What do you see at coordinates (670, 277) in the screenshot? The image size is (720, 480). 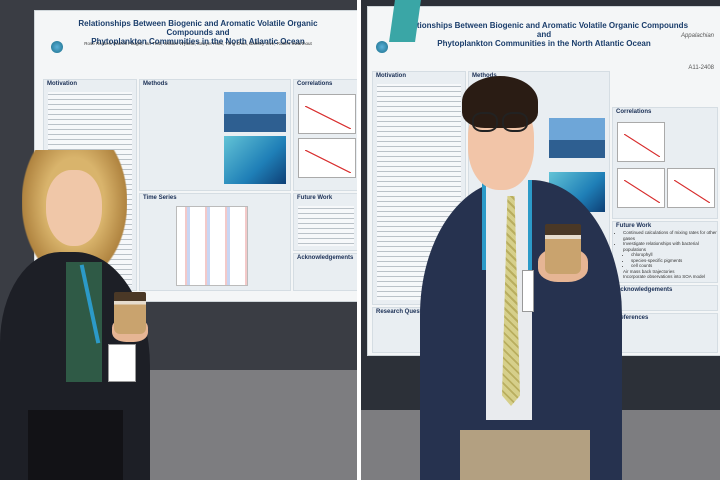 I see `list-item: Incorporate observations into SOA model` at bounding box center [670, 277].